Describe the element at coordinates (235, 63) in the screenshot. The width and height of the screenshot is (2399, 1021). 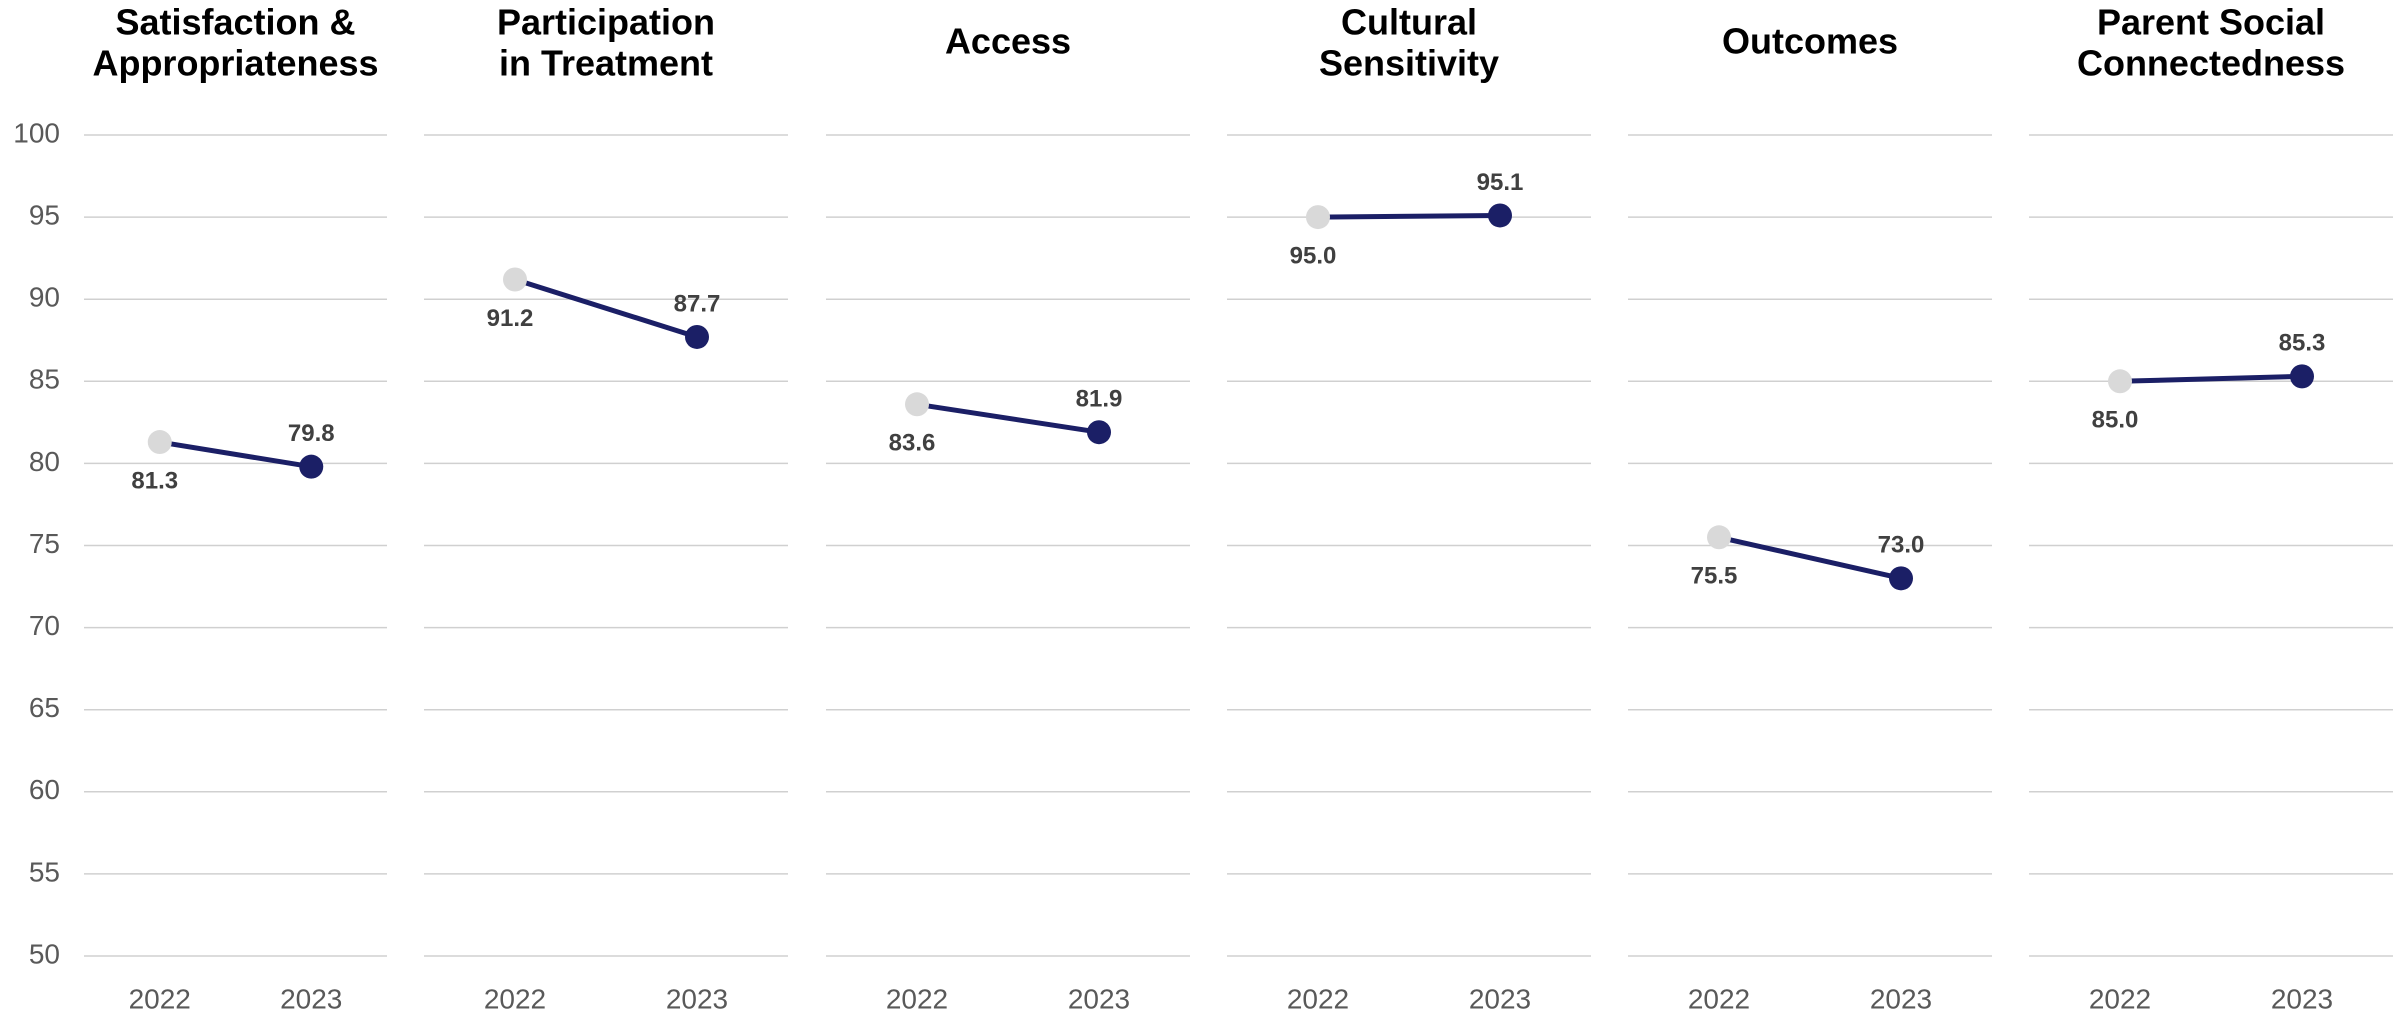
I see `panel-title: Appropriateness` at that location.